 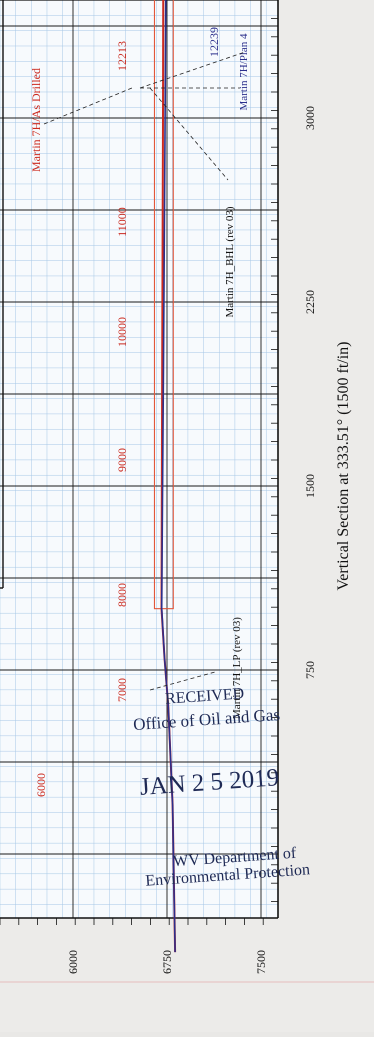 What do you see at coordinates (310, 486) in the screenshot?
I see `vertical-section-tick-label: 1500` at bounding box center [310, 486].